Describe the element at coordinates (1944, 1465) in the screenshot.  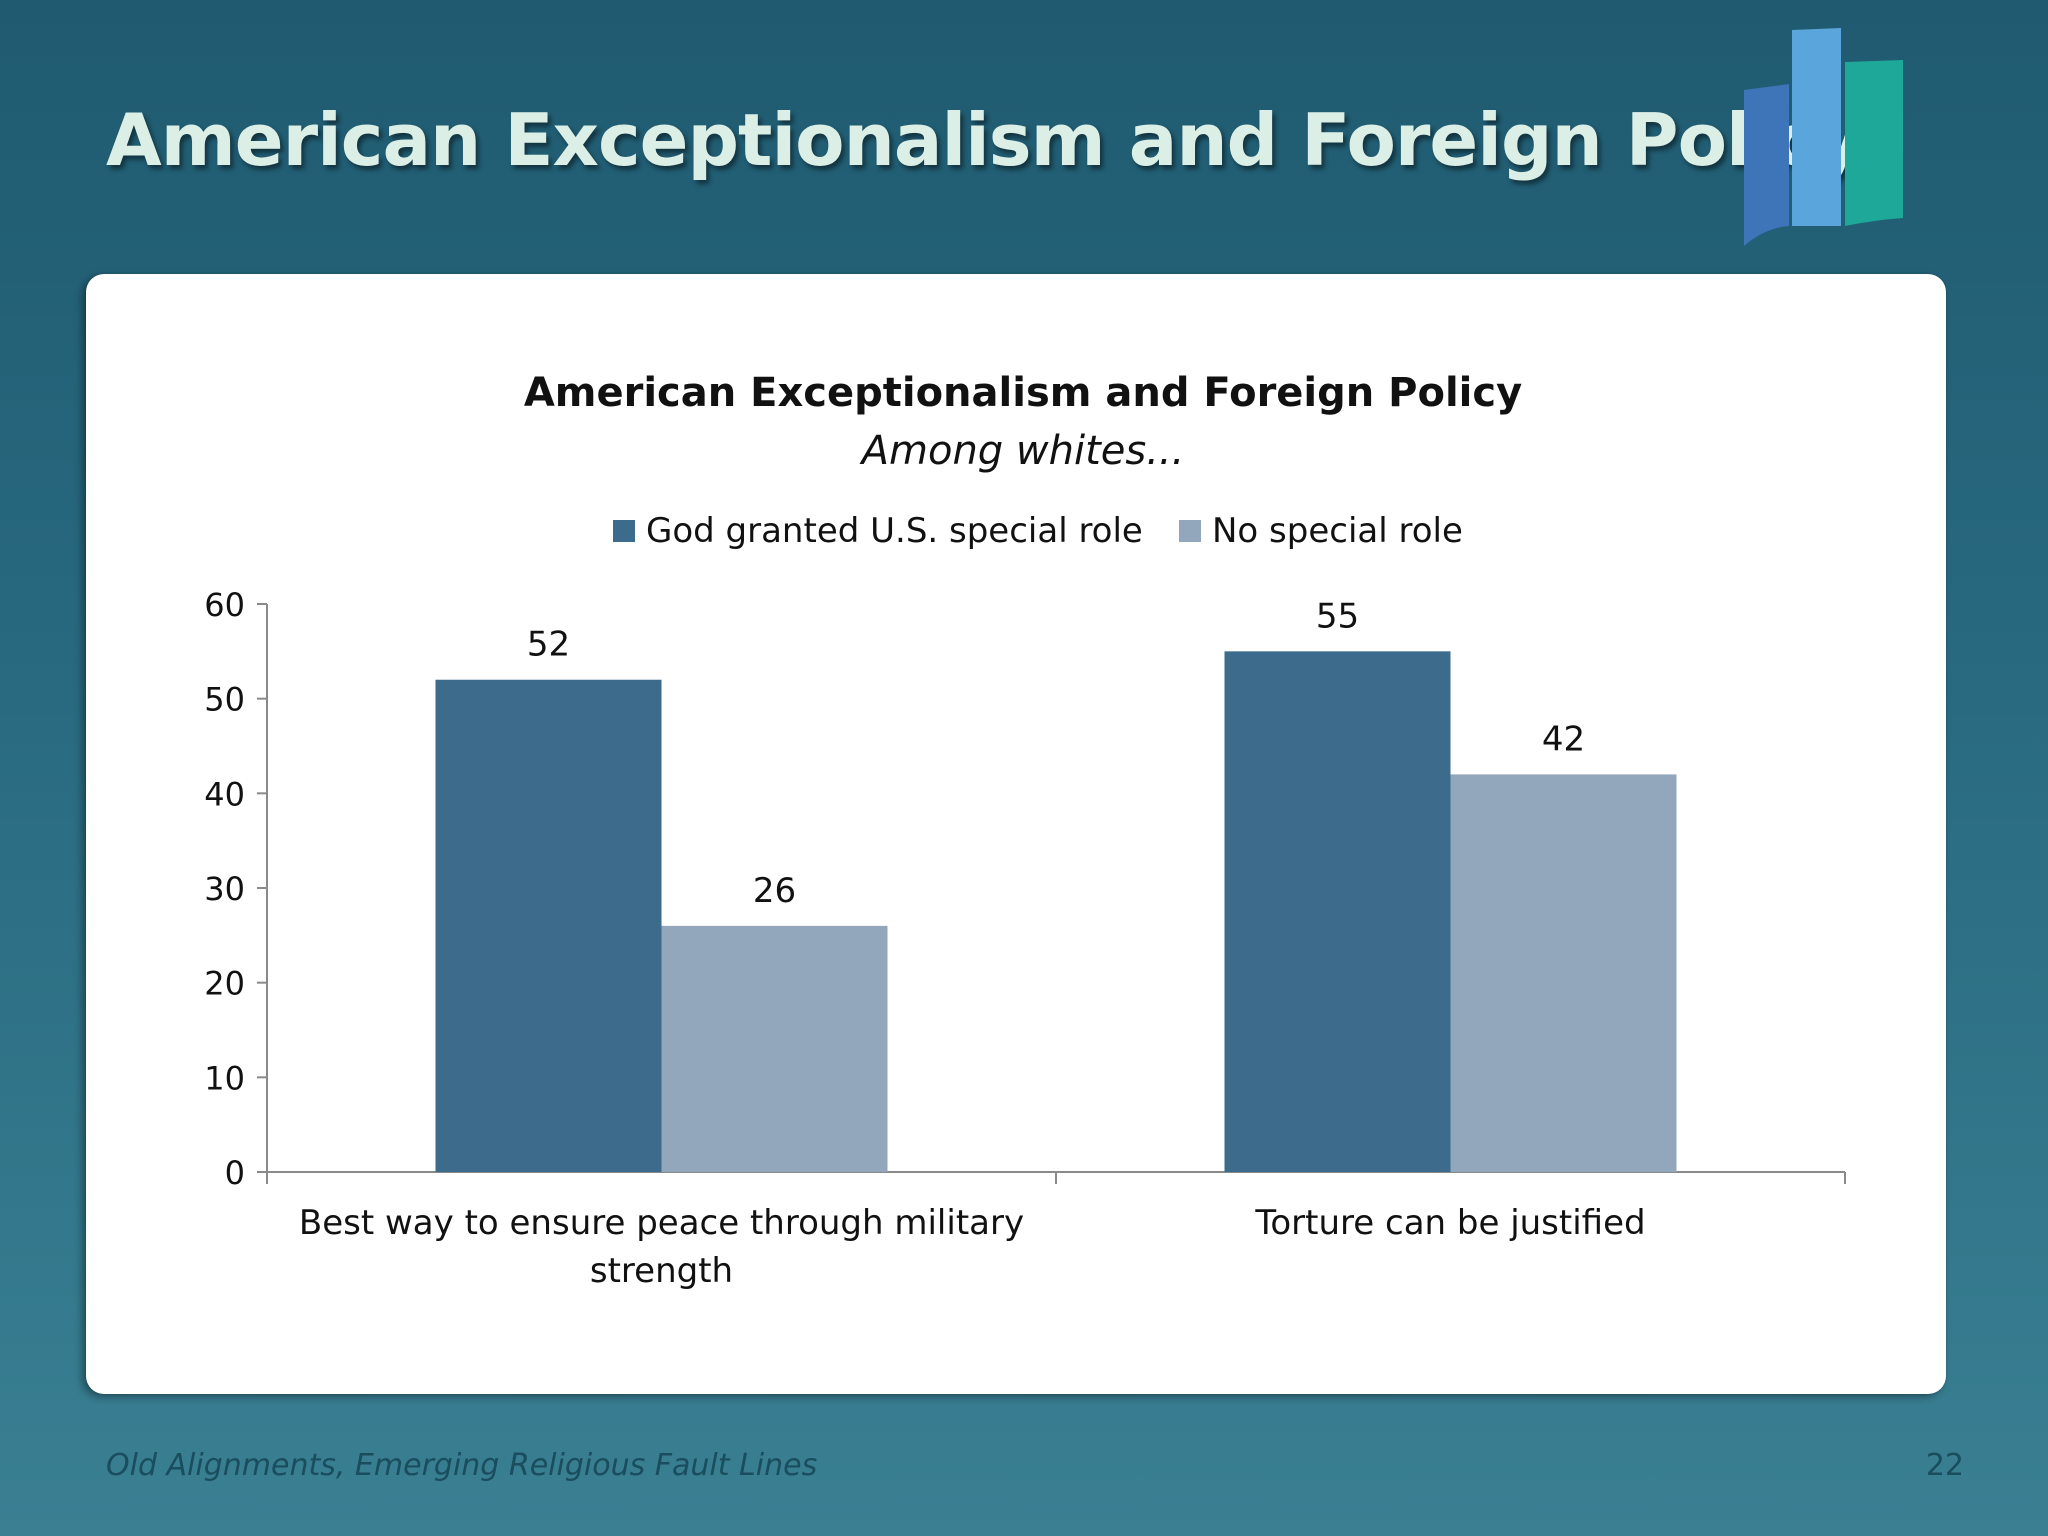
I see `page-number: 22` at that location.